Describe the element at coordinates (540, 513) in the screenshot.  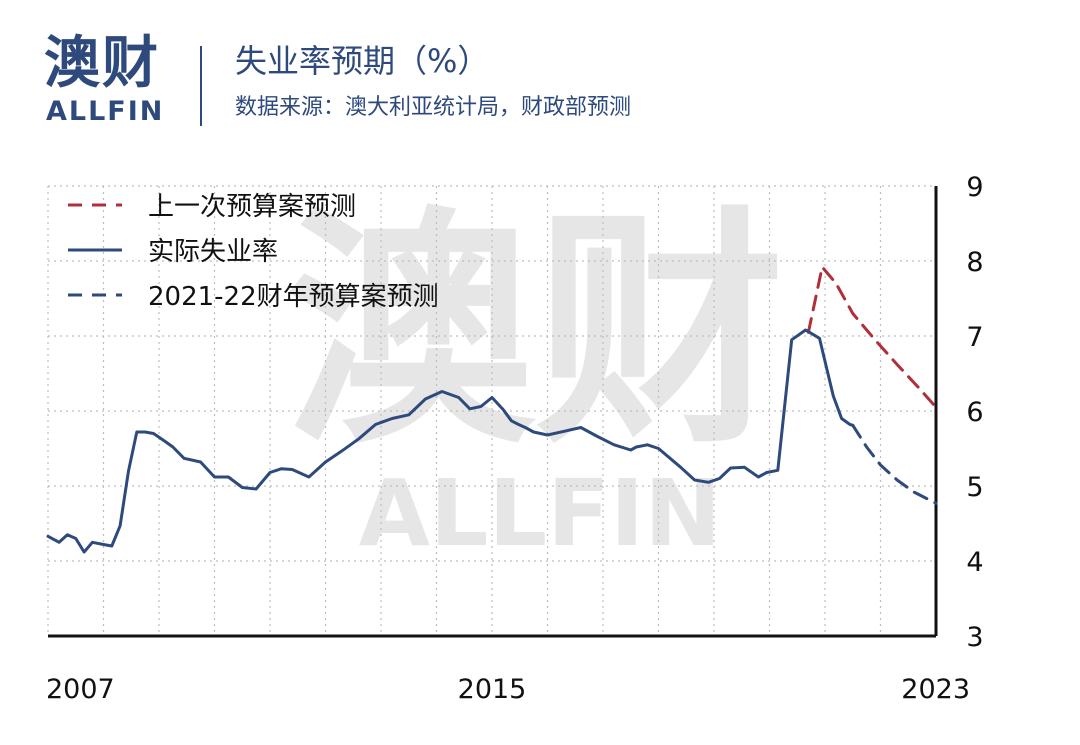
I see `watermark-en: ALLFIN` at that location.